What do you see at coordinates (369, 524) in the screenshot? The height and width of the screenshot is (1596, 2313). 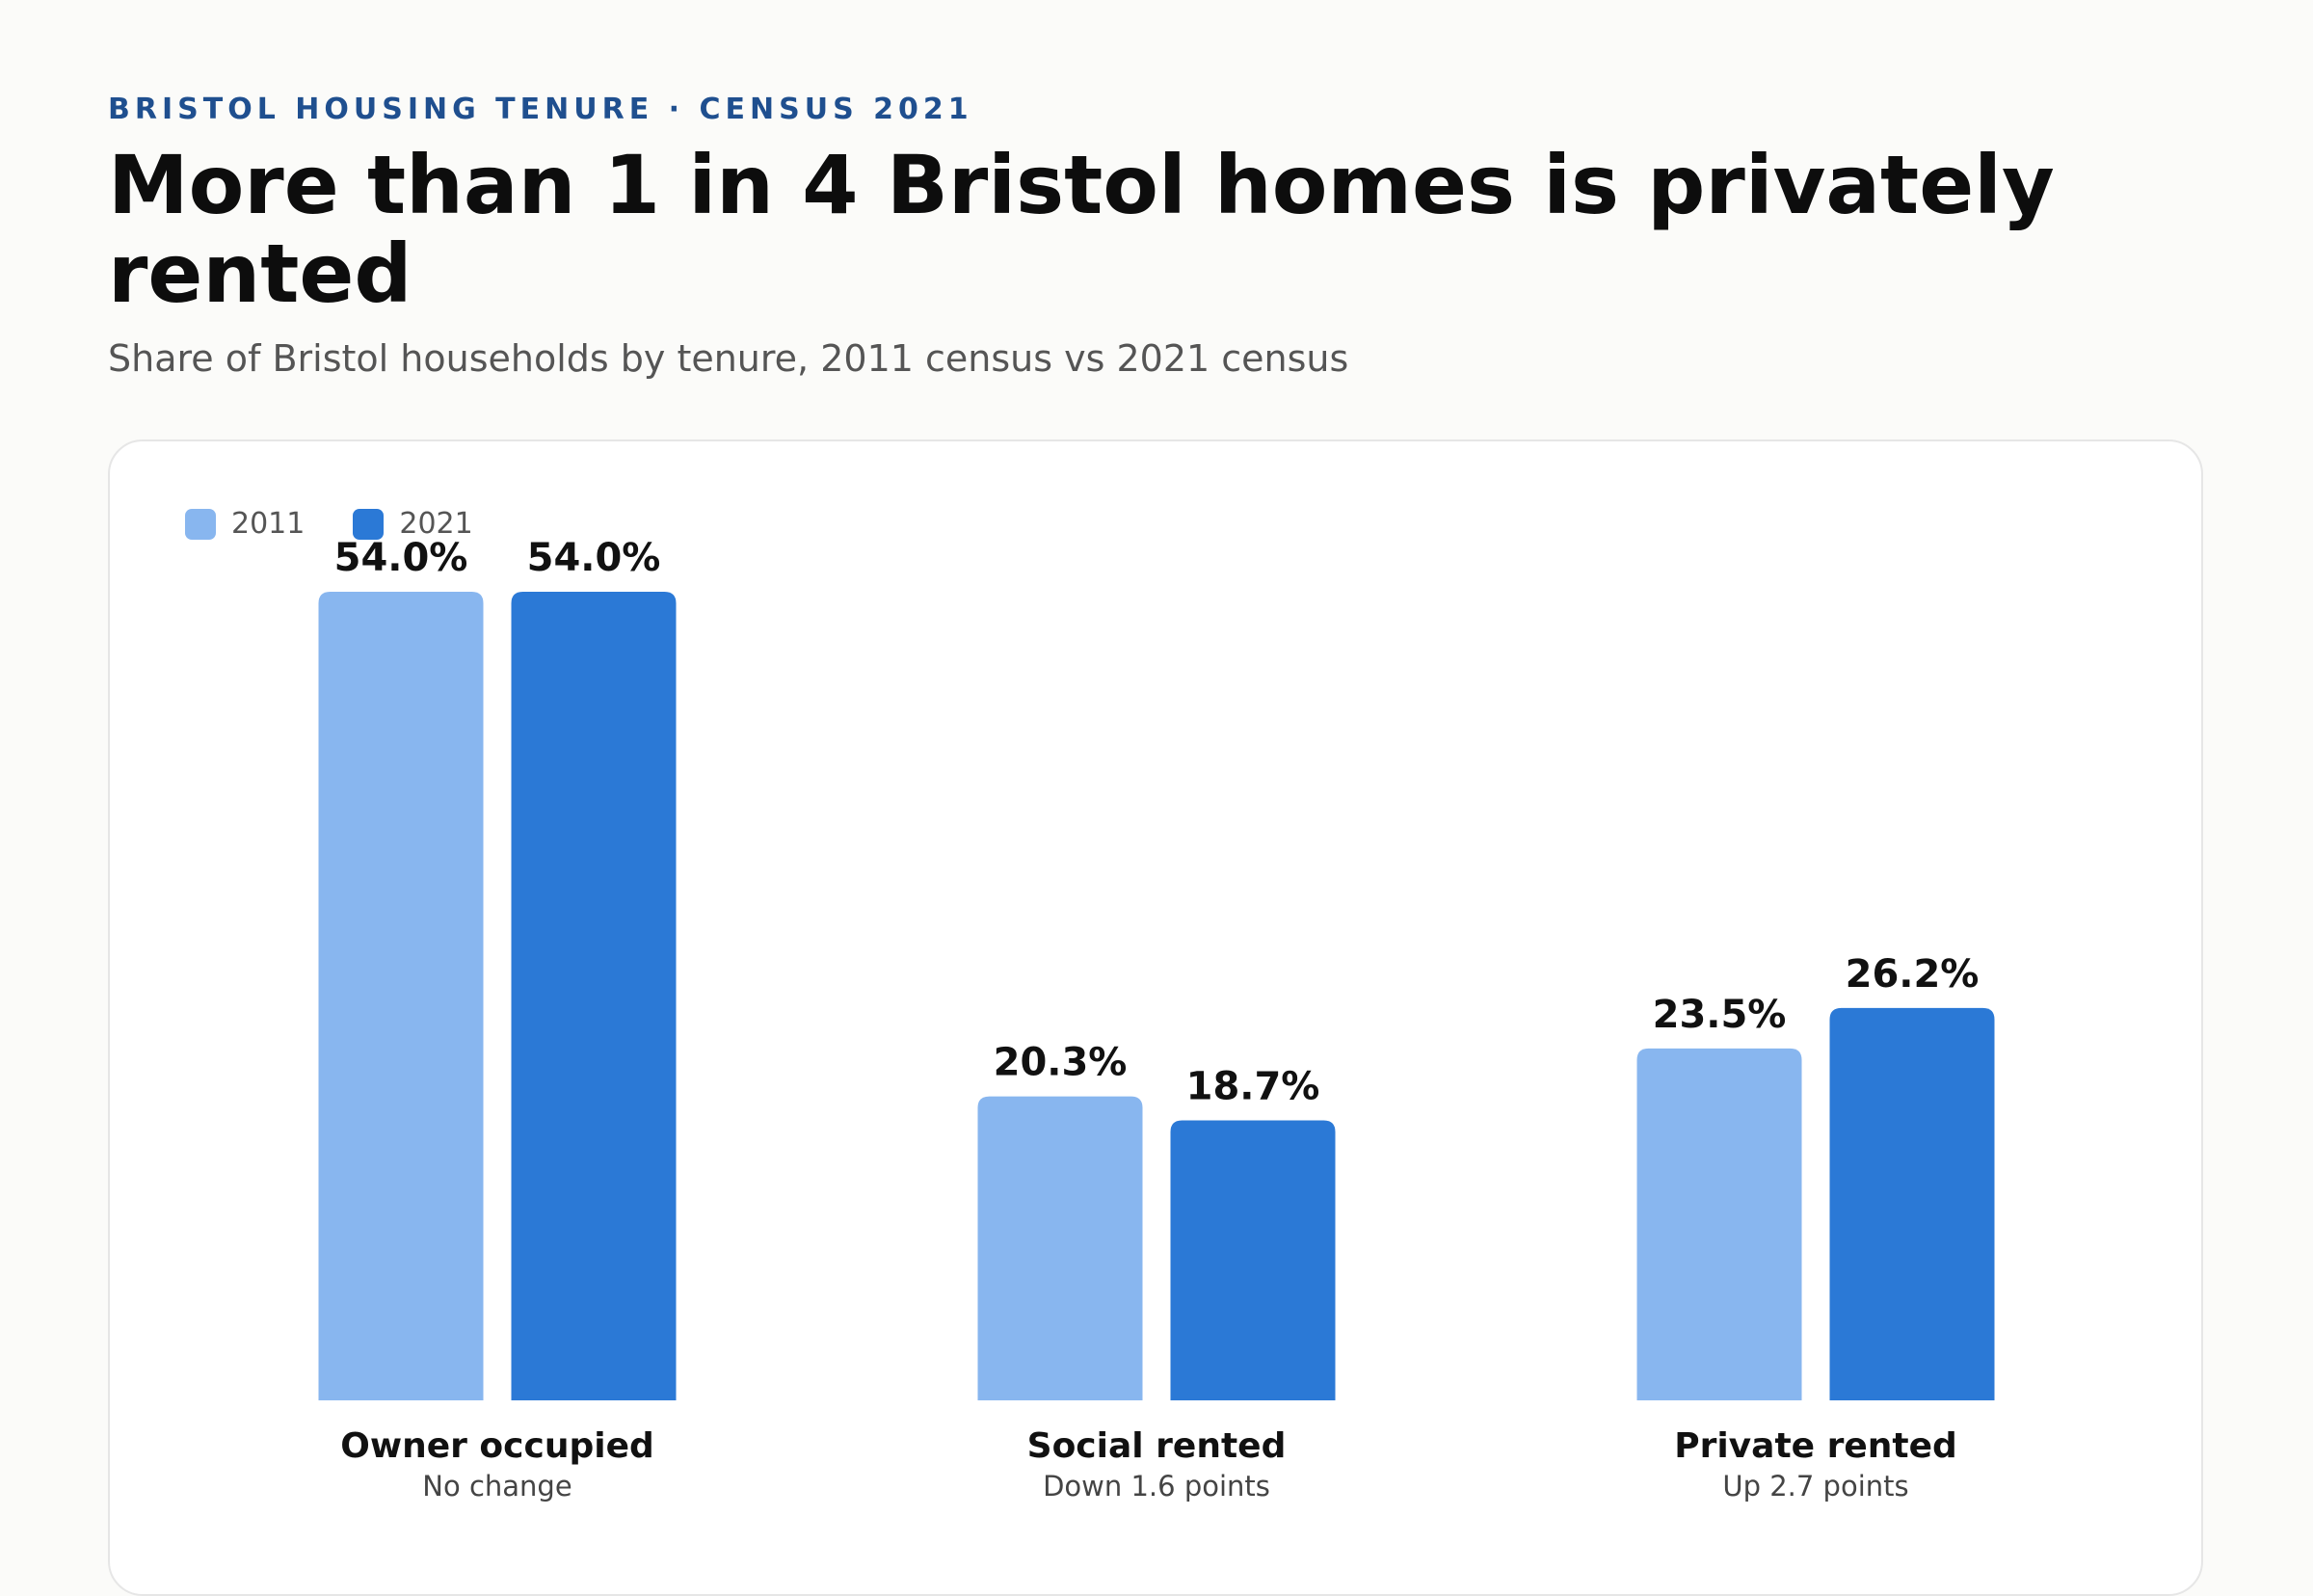 I see `legend-swatch-2021` at bounding box center [369, 524].